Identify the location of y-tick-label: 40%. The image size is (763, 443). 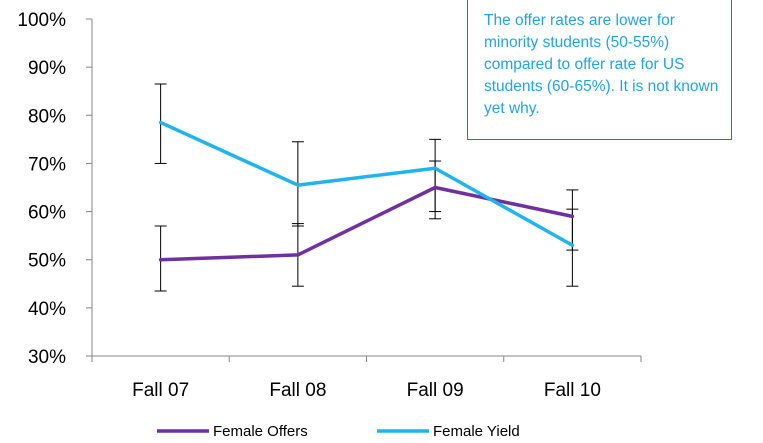
(47, 309).